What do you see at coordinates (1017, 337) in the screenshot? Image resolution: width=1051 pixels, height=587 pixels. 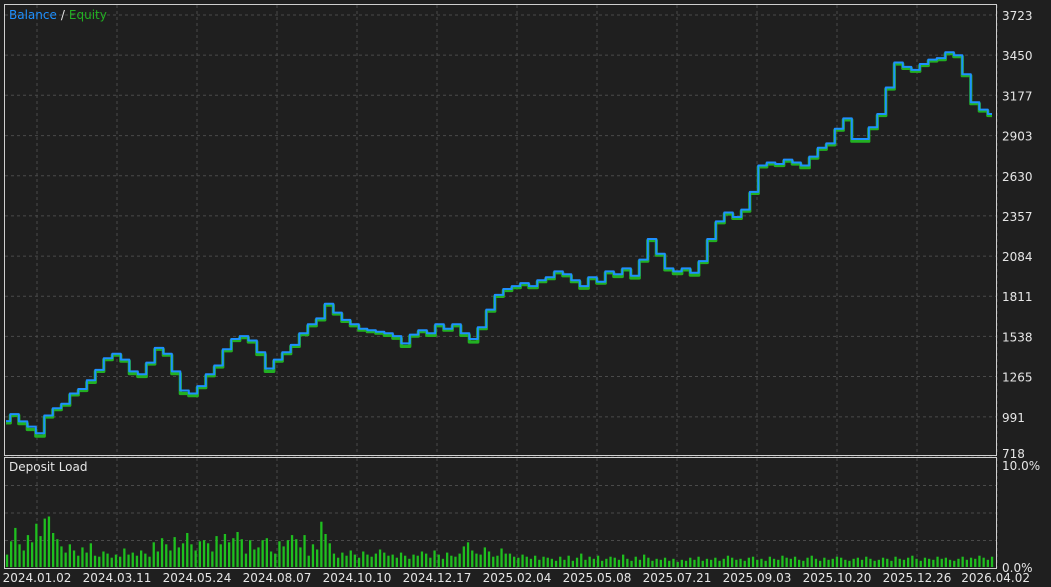 I see `y-tick-label: 1538` at bounding box center [1017, 337].